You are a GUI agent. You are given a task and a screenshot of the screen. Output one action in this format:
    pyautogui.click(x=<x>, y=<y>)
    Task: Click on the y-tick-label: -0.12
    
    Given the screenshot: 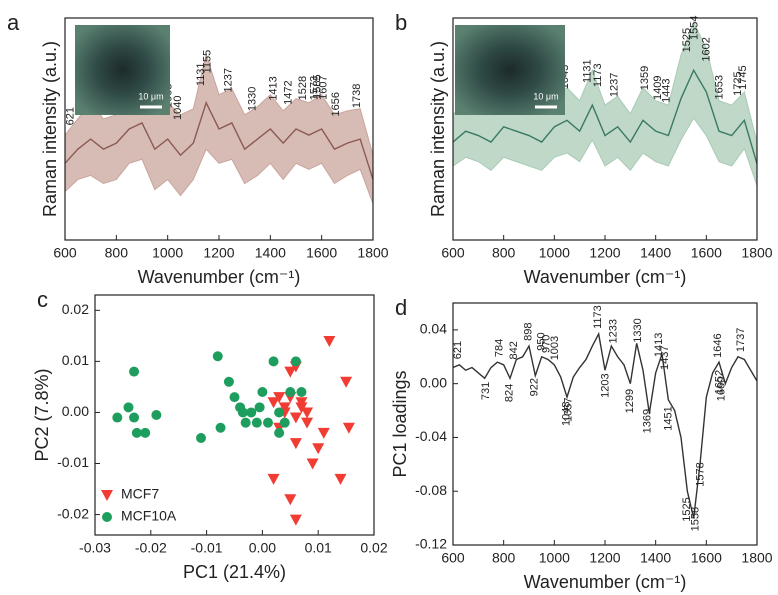 What is the action you would take?
    pyautogui.click(x=431, y=544)
    